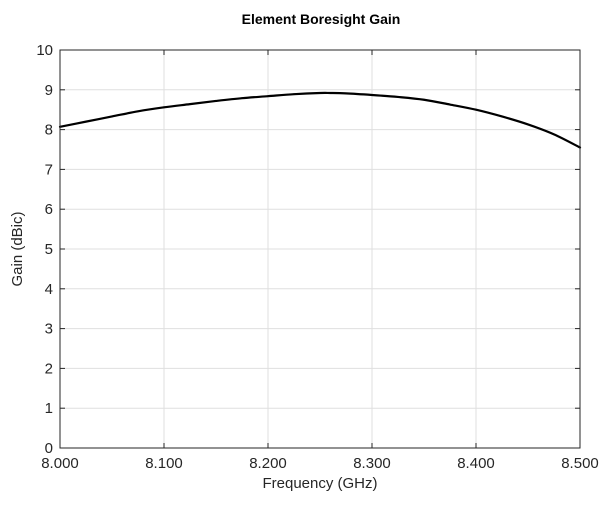 This screenshot has width=606, height=506. I want to click on y-tick-label: 5, so click(49, 249).